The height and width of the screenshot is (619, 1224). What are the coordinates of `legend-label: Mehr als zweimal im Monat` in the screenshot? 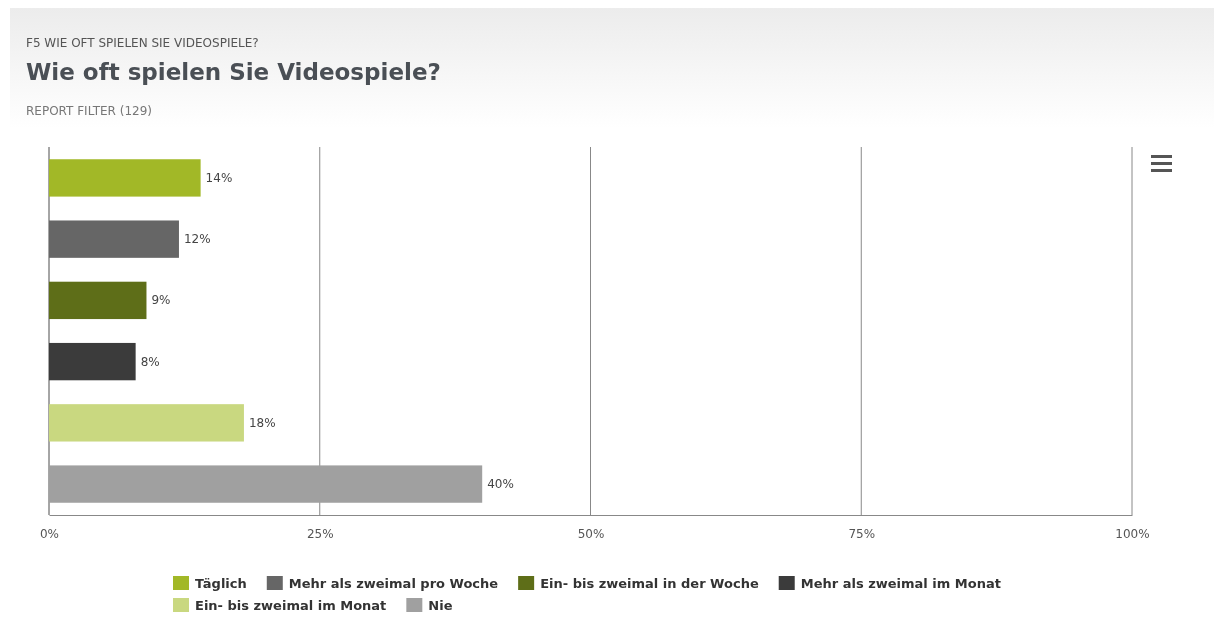 It's located at (900, 583).